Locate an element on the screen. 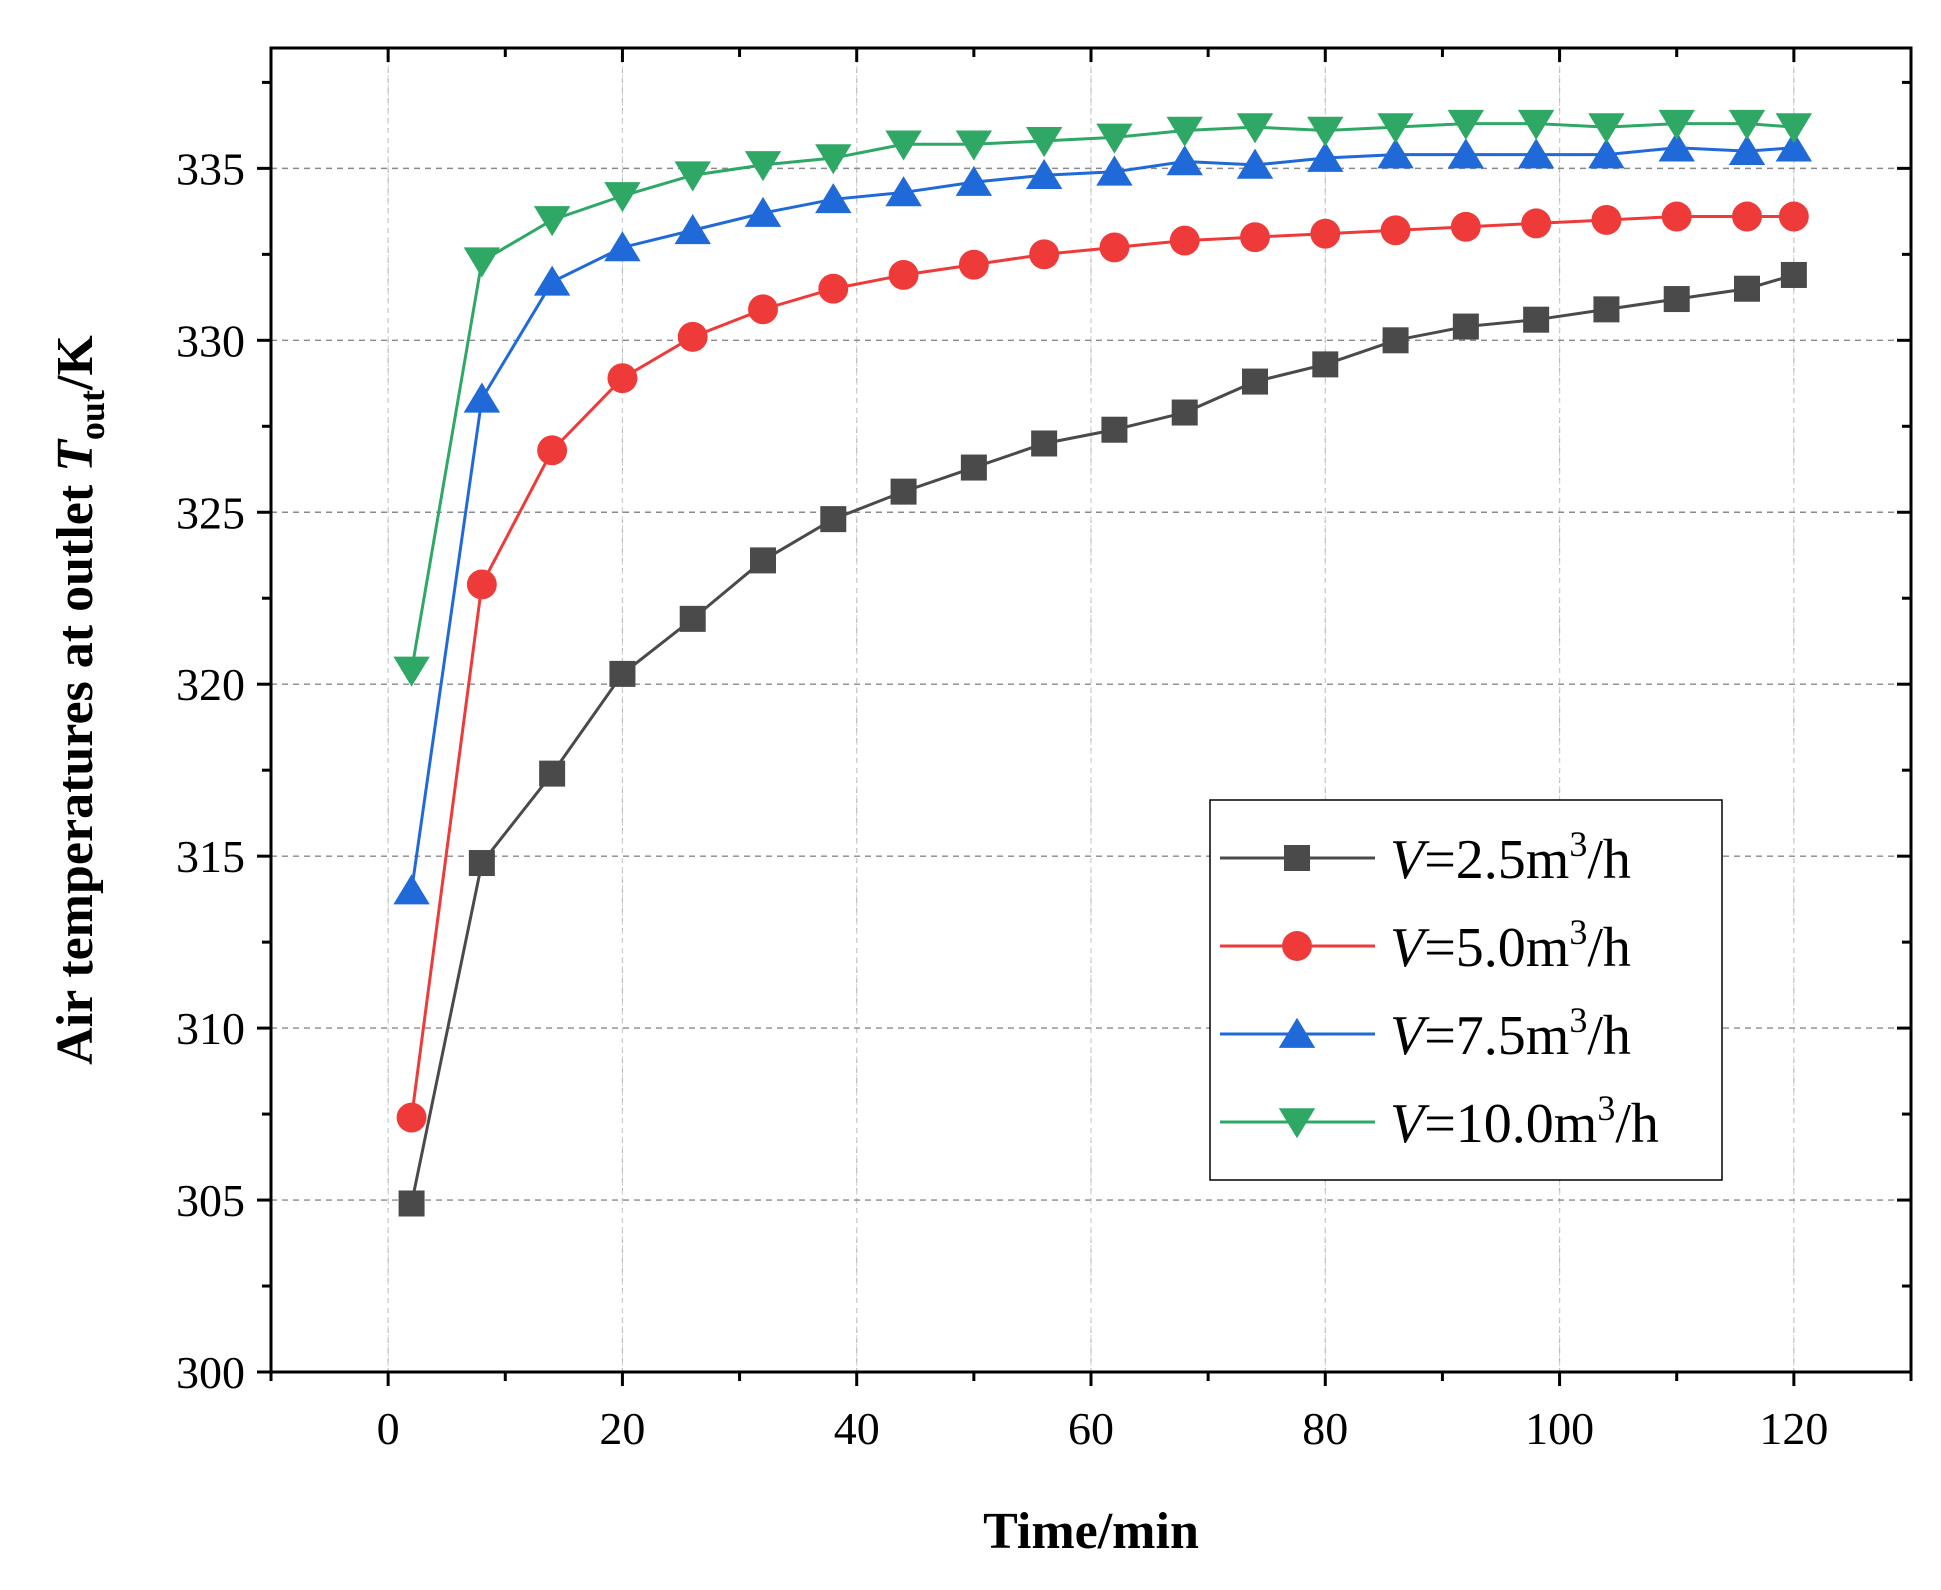 The height and width of the screenshot is (1590, 1941). legend-label: V=10.0m3/h is located at coordinates (1524, 1121).